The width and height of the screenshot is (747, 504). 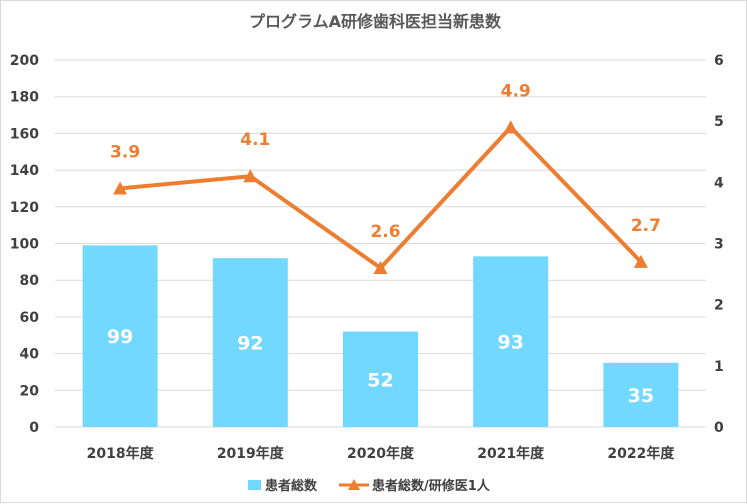 I want to click on y-left-tick-label: 140, so click(x=24, y=171).